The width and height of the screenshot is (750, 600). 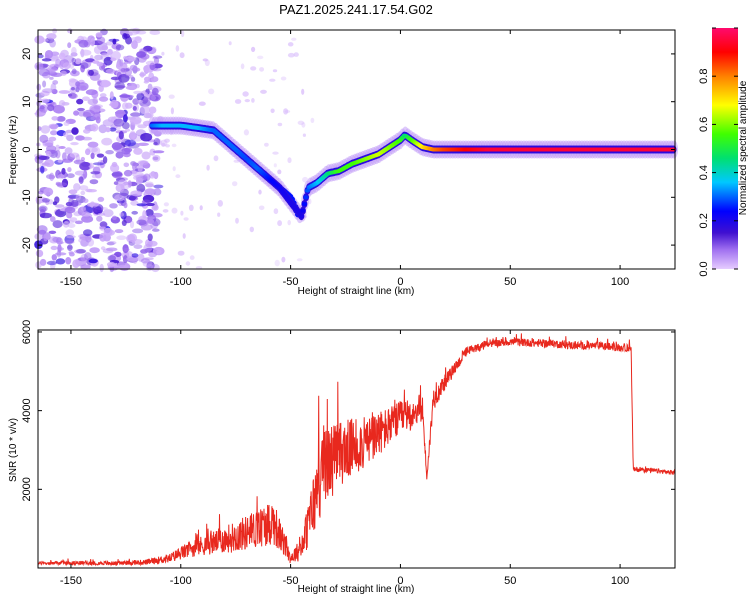 What do you see at coordinates (27, 197) in the screenshot?
I see `y-tick-label: -10` at bounding box center [27, 197].